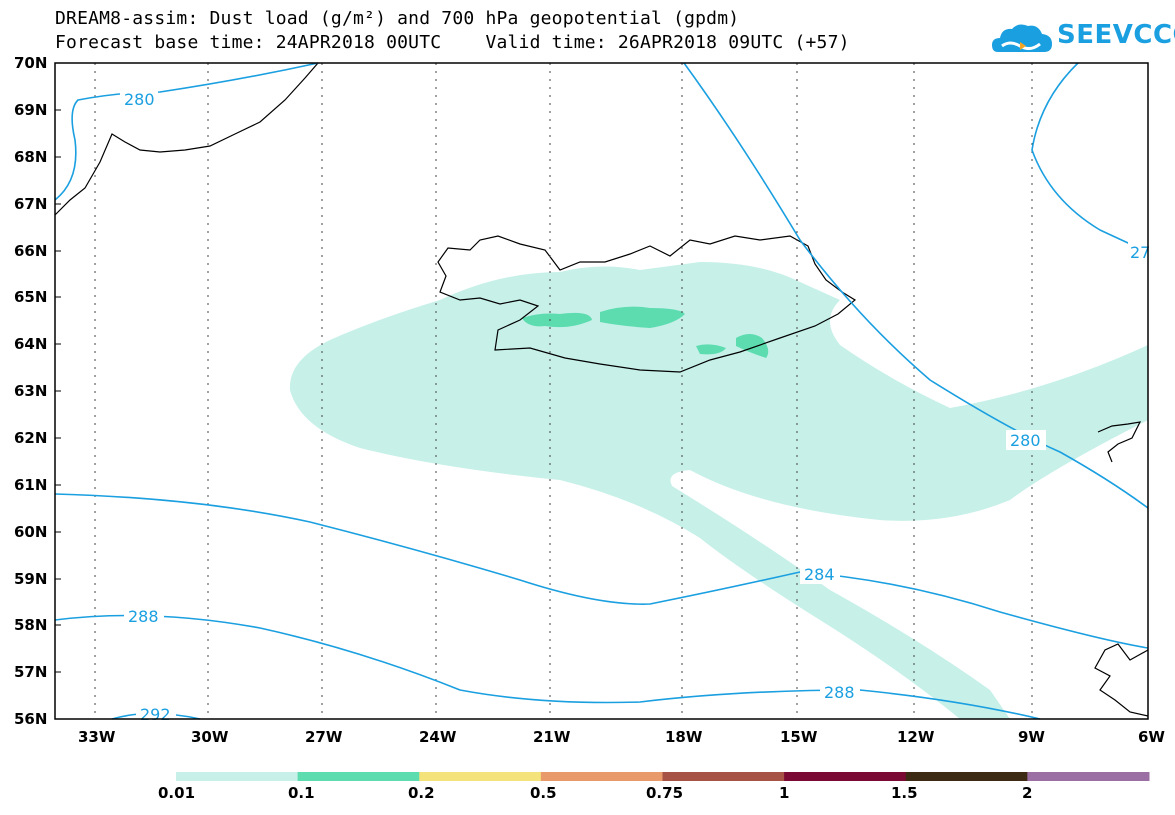  I want to click on lat-label: 70N, so click(30, 63).